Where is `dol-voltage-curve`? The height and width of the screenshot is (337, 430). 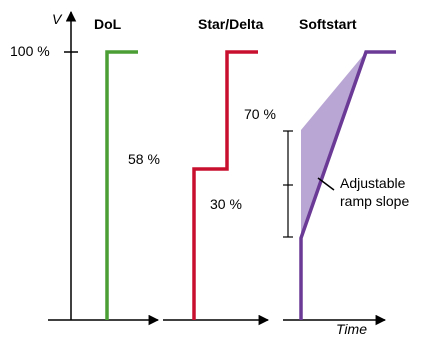 dol-voltage-curve is located at coordinates (121, 185).